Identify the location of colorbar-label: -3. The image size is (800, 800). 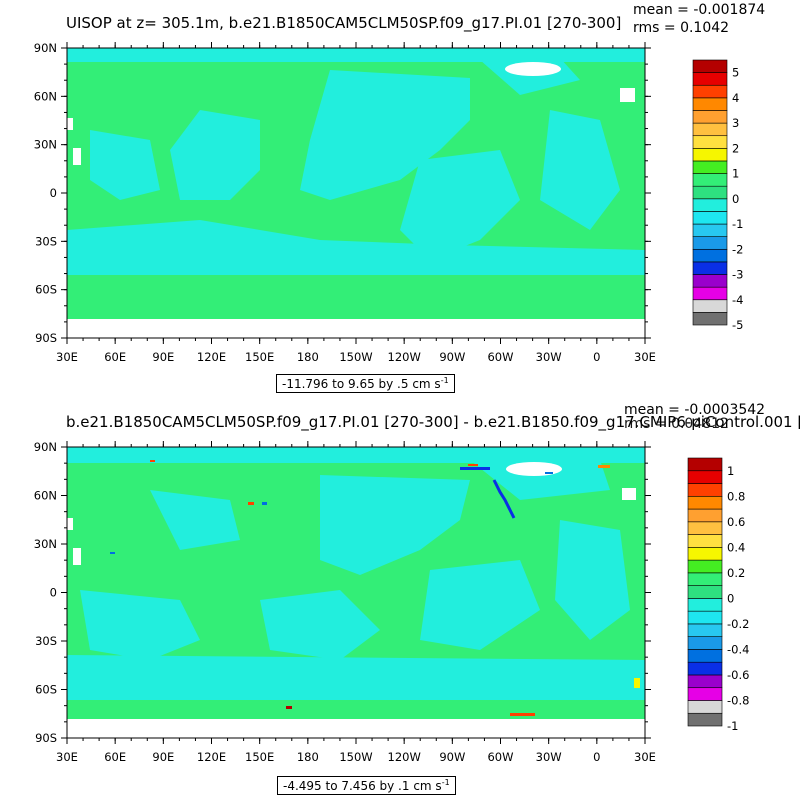
(737, 275).